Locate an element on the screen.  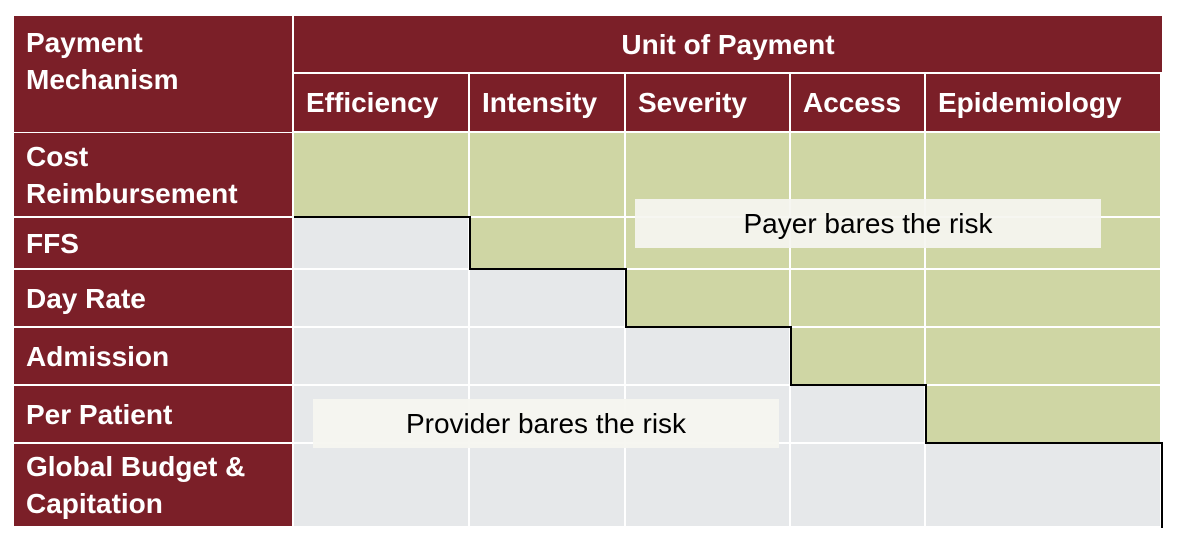
column-header-severity: Severity is located at coordinates (707, 102).